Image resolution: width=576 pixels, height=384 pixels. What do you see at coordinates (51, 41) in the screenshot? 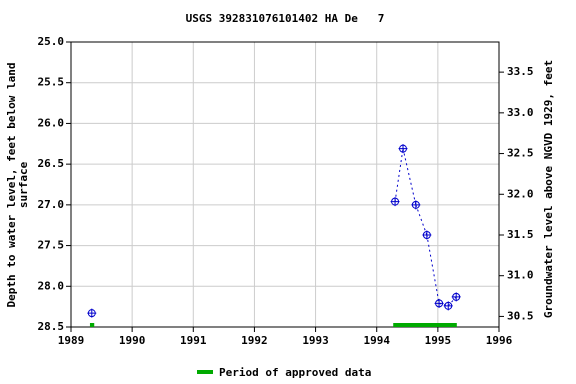
I see `y-tick-label: 25.0` at bounding box center [51, 41].